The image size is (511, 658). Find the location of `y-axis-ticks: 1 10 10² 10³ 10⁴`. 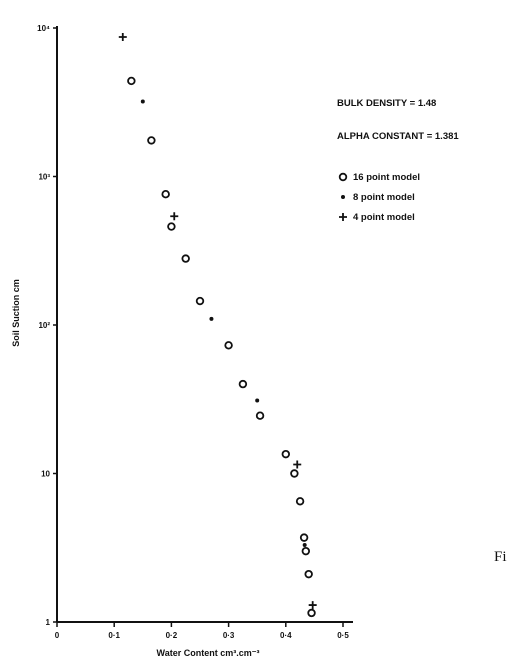

y-axis-ticks: 1 10 10² 10³ 10⁴ is located at coordinates (47, 325).